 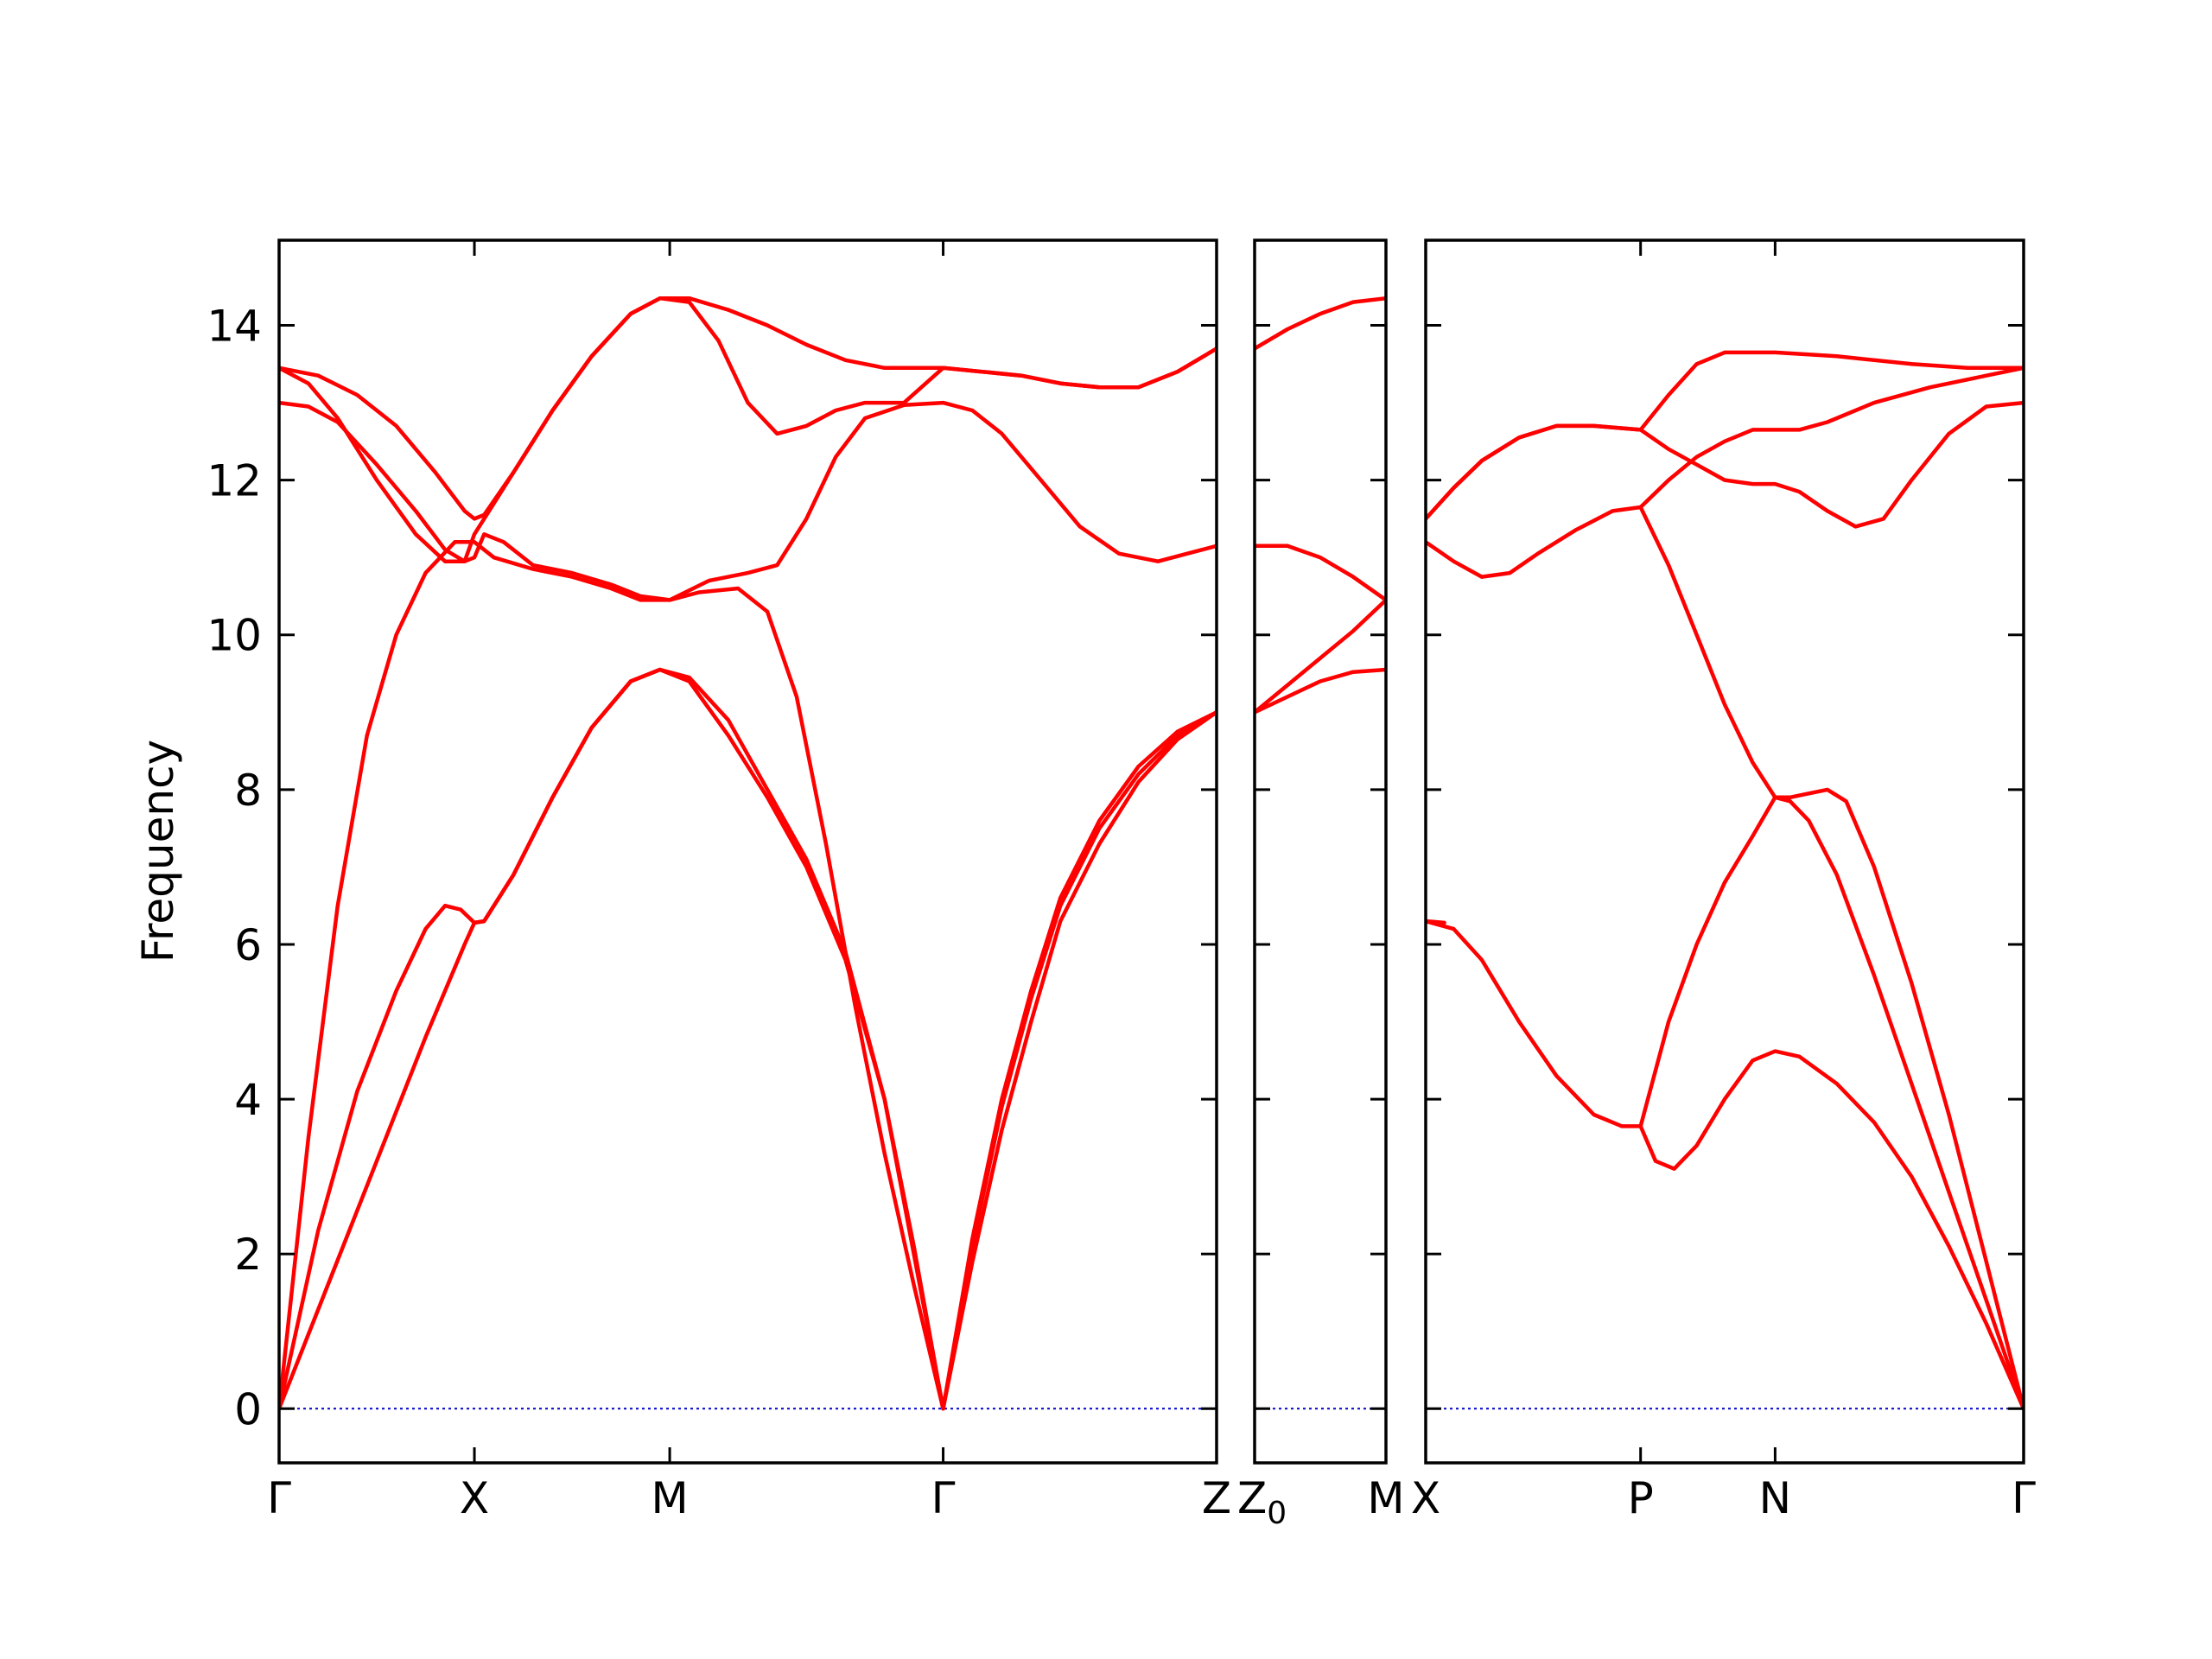 What do you see at coordinates (234, 327) in the screenshot?
I see `y-tick-label: 14` at bounding box center [234, 327].